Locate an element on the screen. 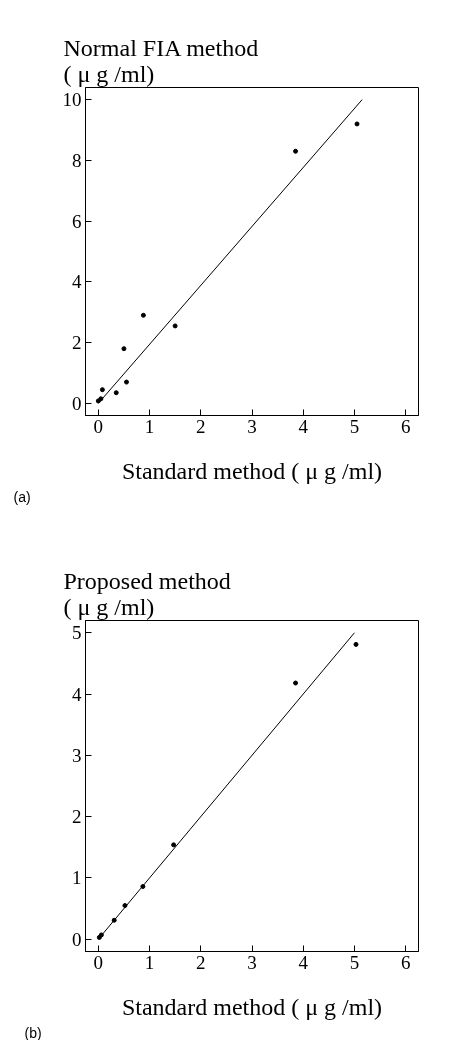  y-tick-label: 6 is located at coordinates (77, 221).